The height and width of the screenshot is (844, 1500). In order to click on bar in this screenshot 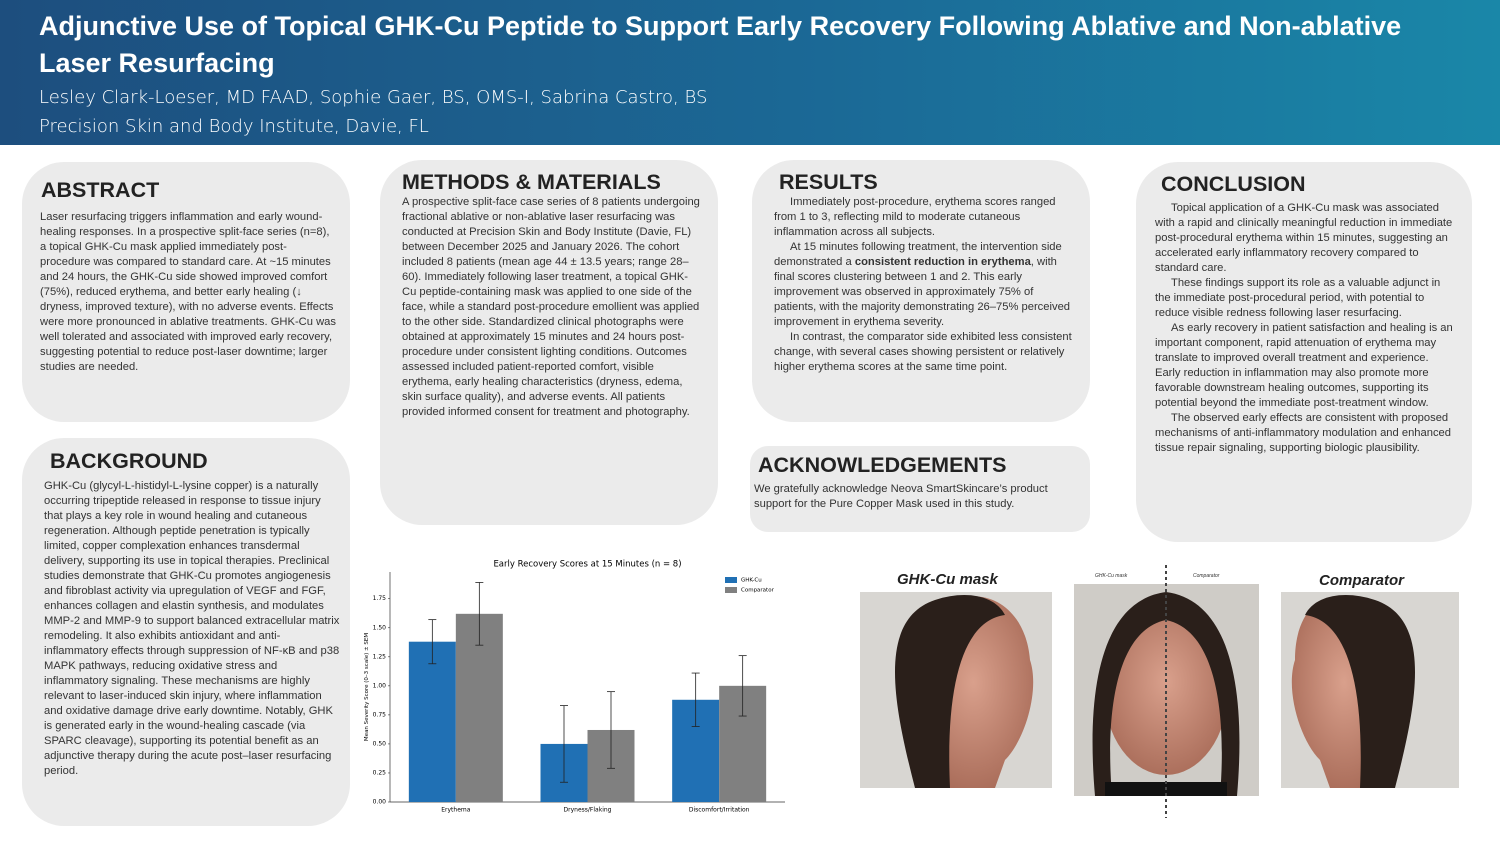, I will do `click(432, 721)`.